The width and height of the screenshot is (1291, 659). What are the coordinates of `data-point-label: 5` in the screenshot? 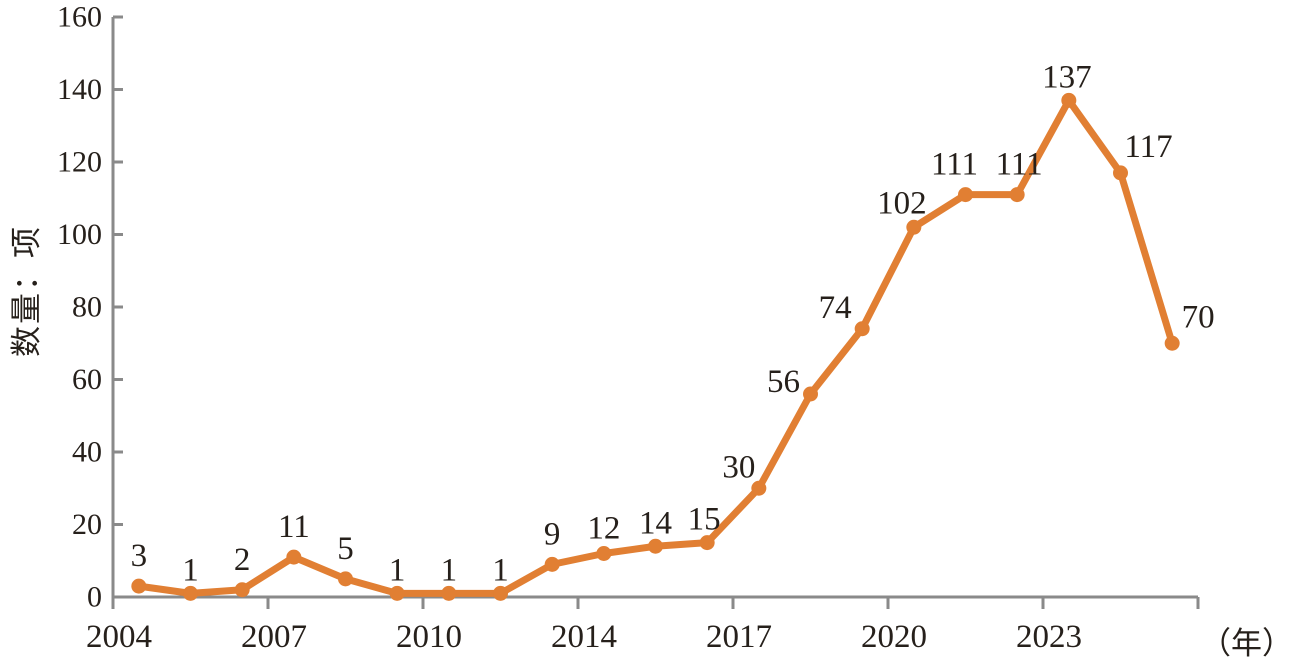 It's located at (345, 549).